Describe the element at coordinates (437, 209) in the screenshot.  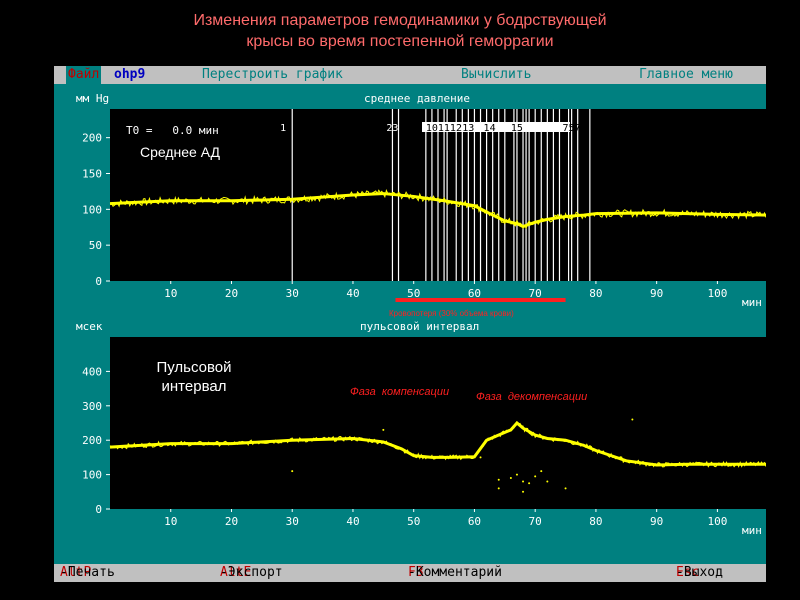
I see `chart1-series-noise` at that location.